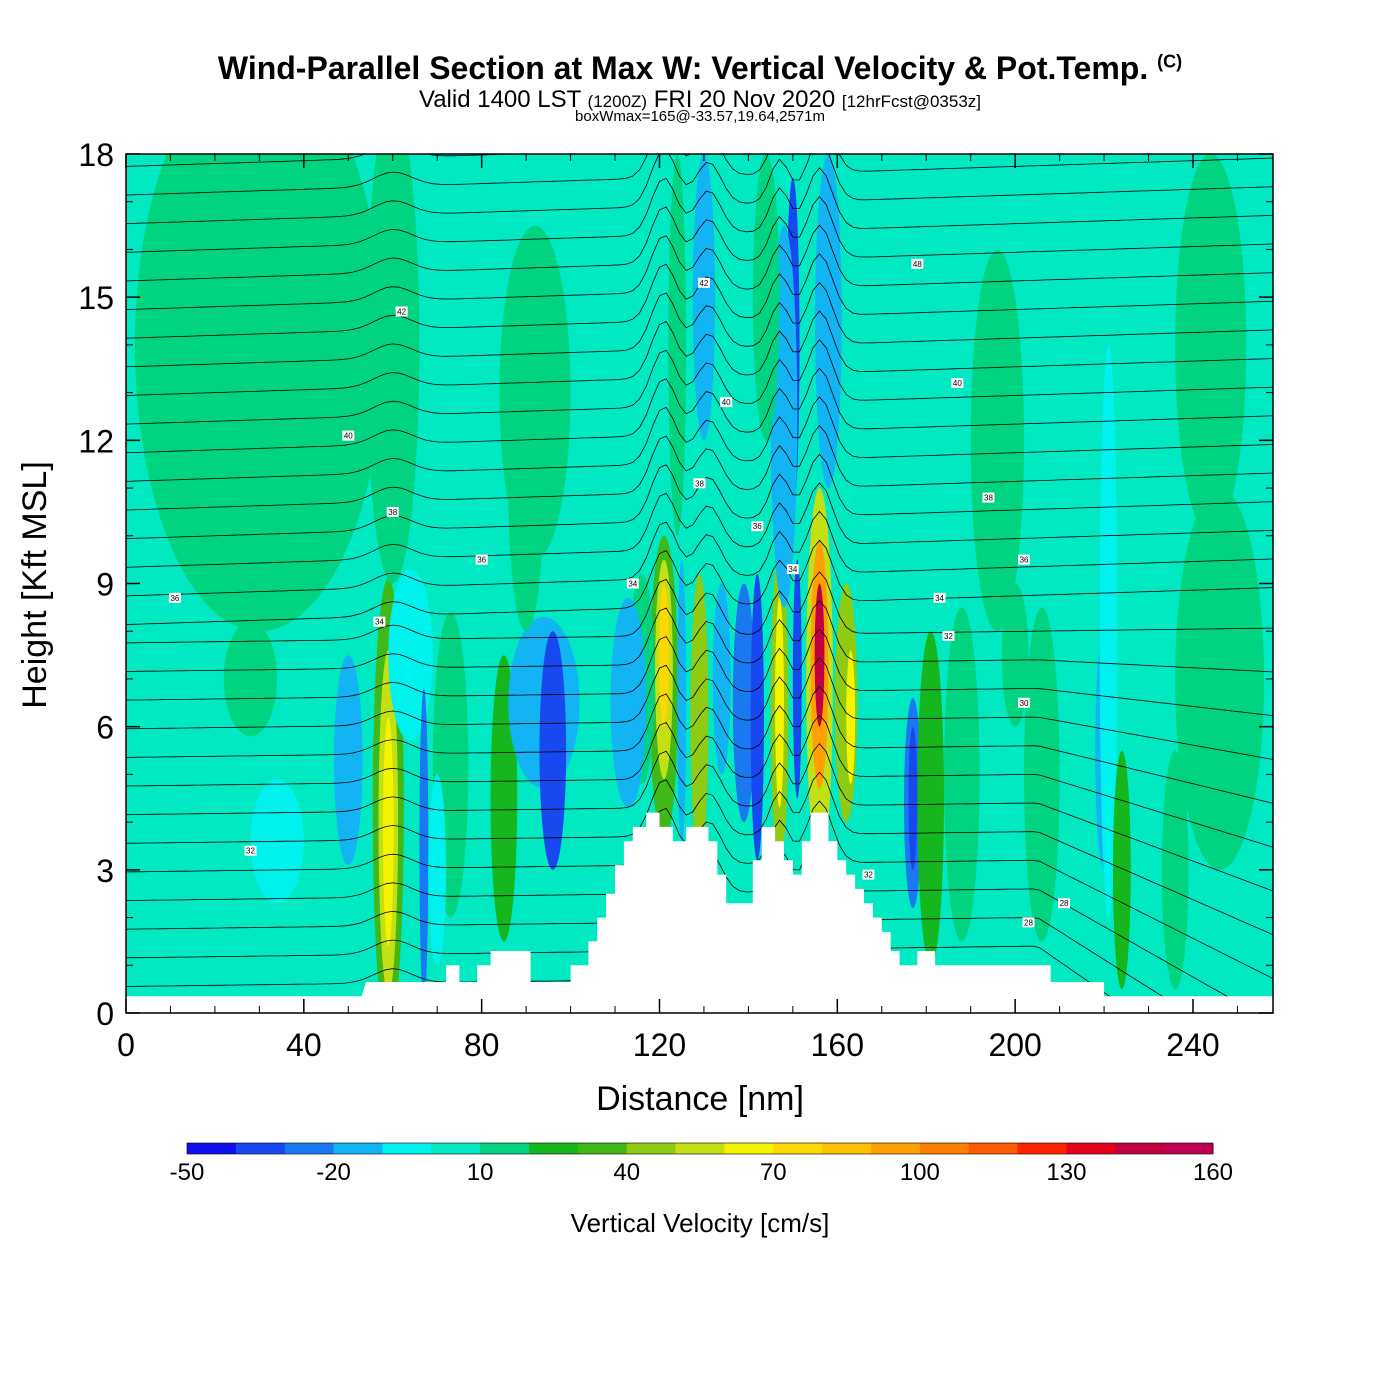 The height and width of the screenshot is (1400, 1400). I want to click on x-tick-label: 0, so click(126, 1045).